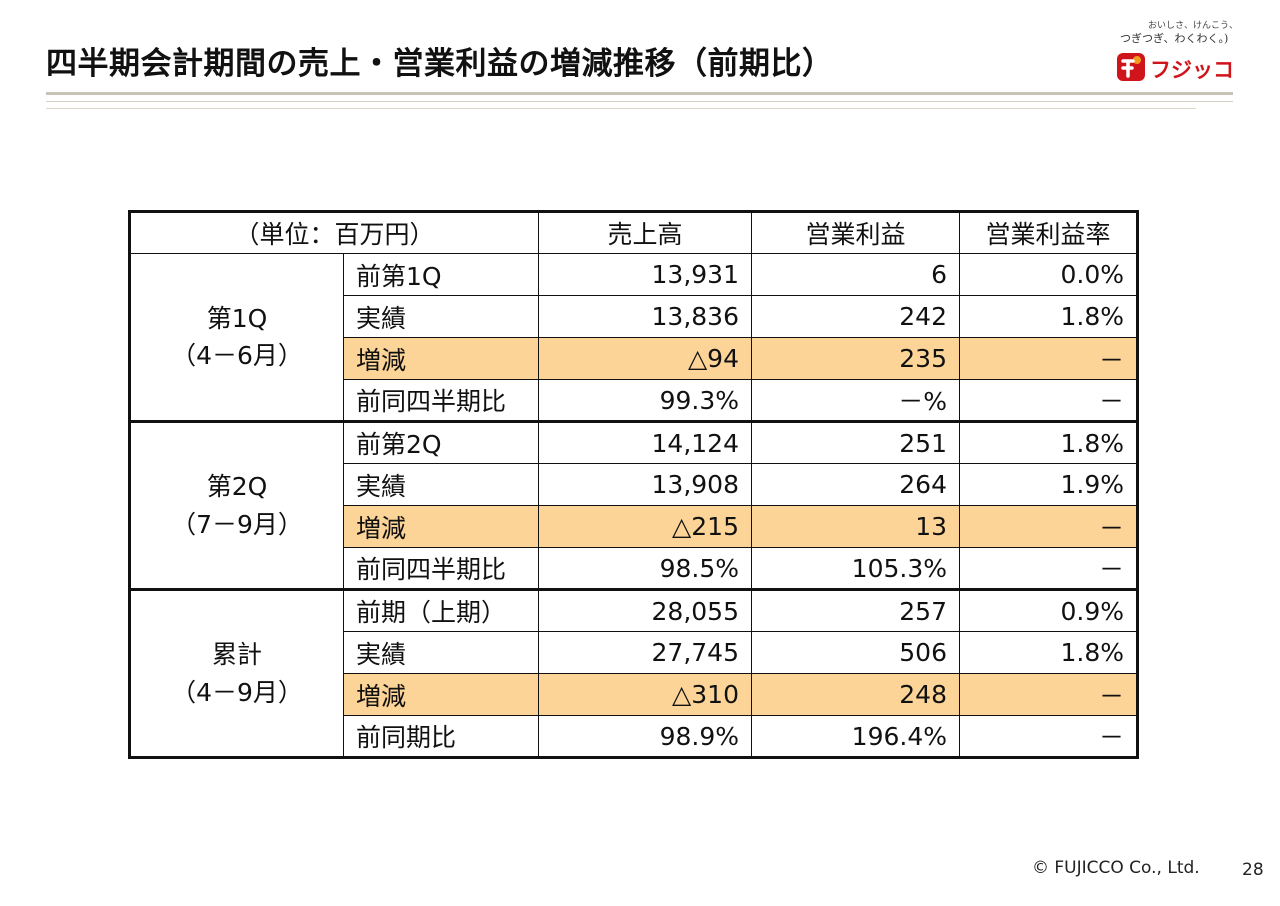  I want to click on table-header-row: （単位：百万円） 売上高 営業利益 営業利益率, so click(633, 232).